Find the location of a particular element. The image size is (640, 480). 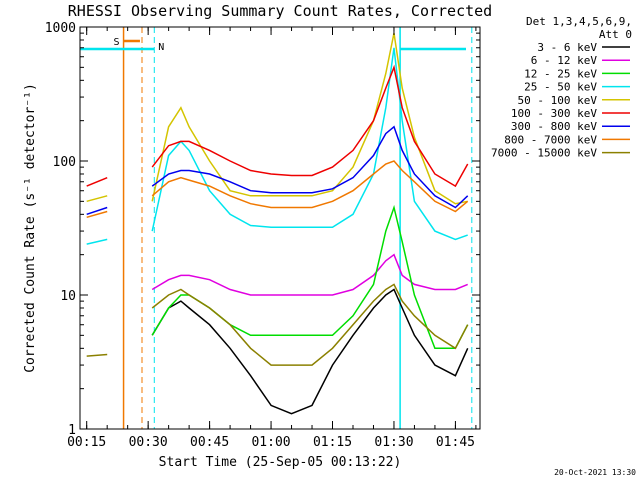

x-axis-label: Start Time (25-Sep-05 00:13:22) is located at coordinates (280, 462).